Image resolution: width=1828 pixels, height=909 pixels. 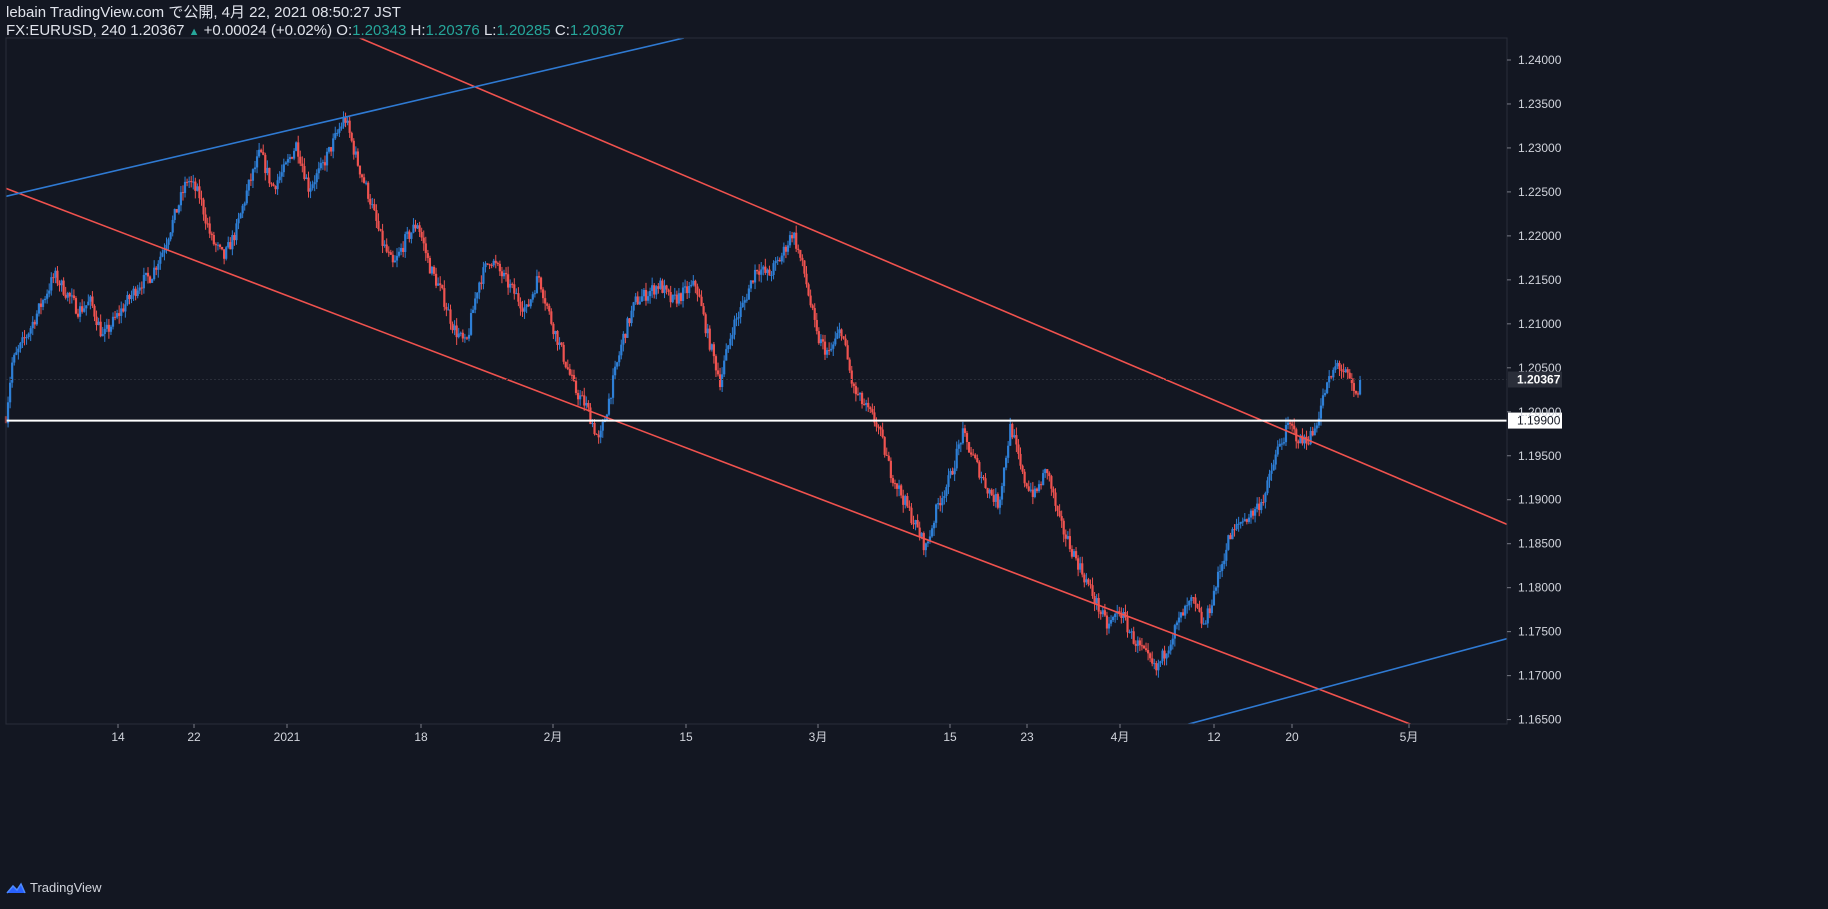 What do you see at coordinates (1540, 720) in the screenshot?
I see `y-tick-label: 1.16500` at bounding box center [1540, 720].